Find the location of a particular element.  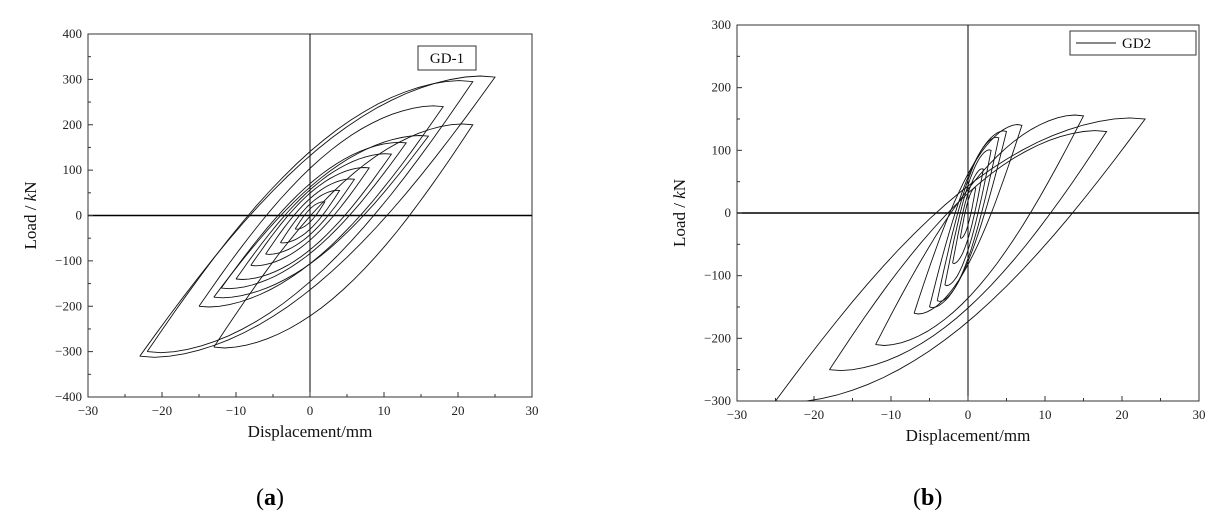

y-tick-label: 400 is located at coordinates (73, 33).